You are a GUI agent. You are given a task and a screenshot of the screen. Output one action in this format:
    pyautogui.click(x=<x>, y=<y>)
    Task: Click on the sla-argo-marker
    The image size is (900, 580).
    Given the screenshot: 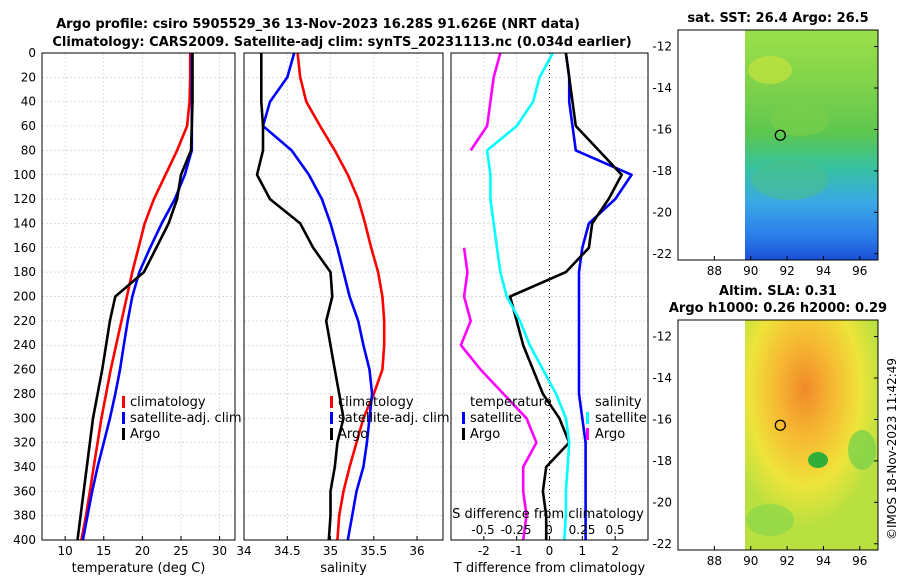 What is the action you would take?
    pyautogui.click(x=780, y=425)
    